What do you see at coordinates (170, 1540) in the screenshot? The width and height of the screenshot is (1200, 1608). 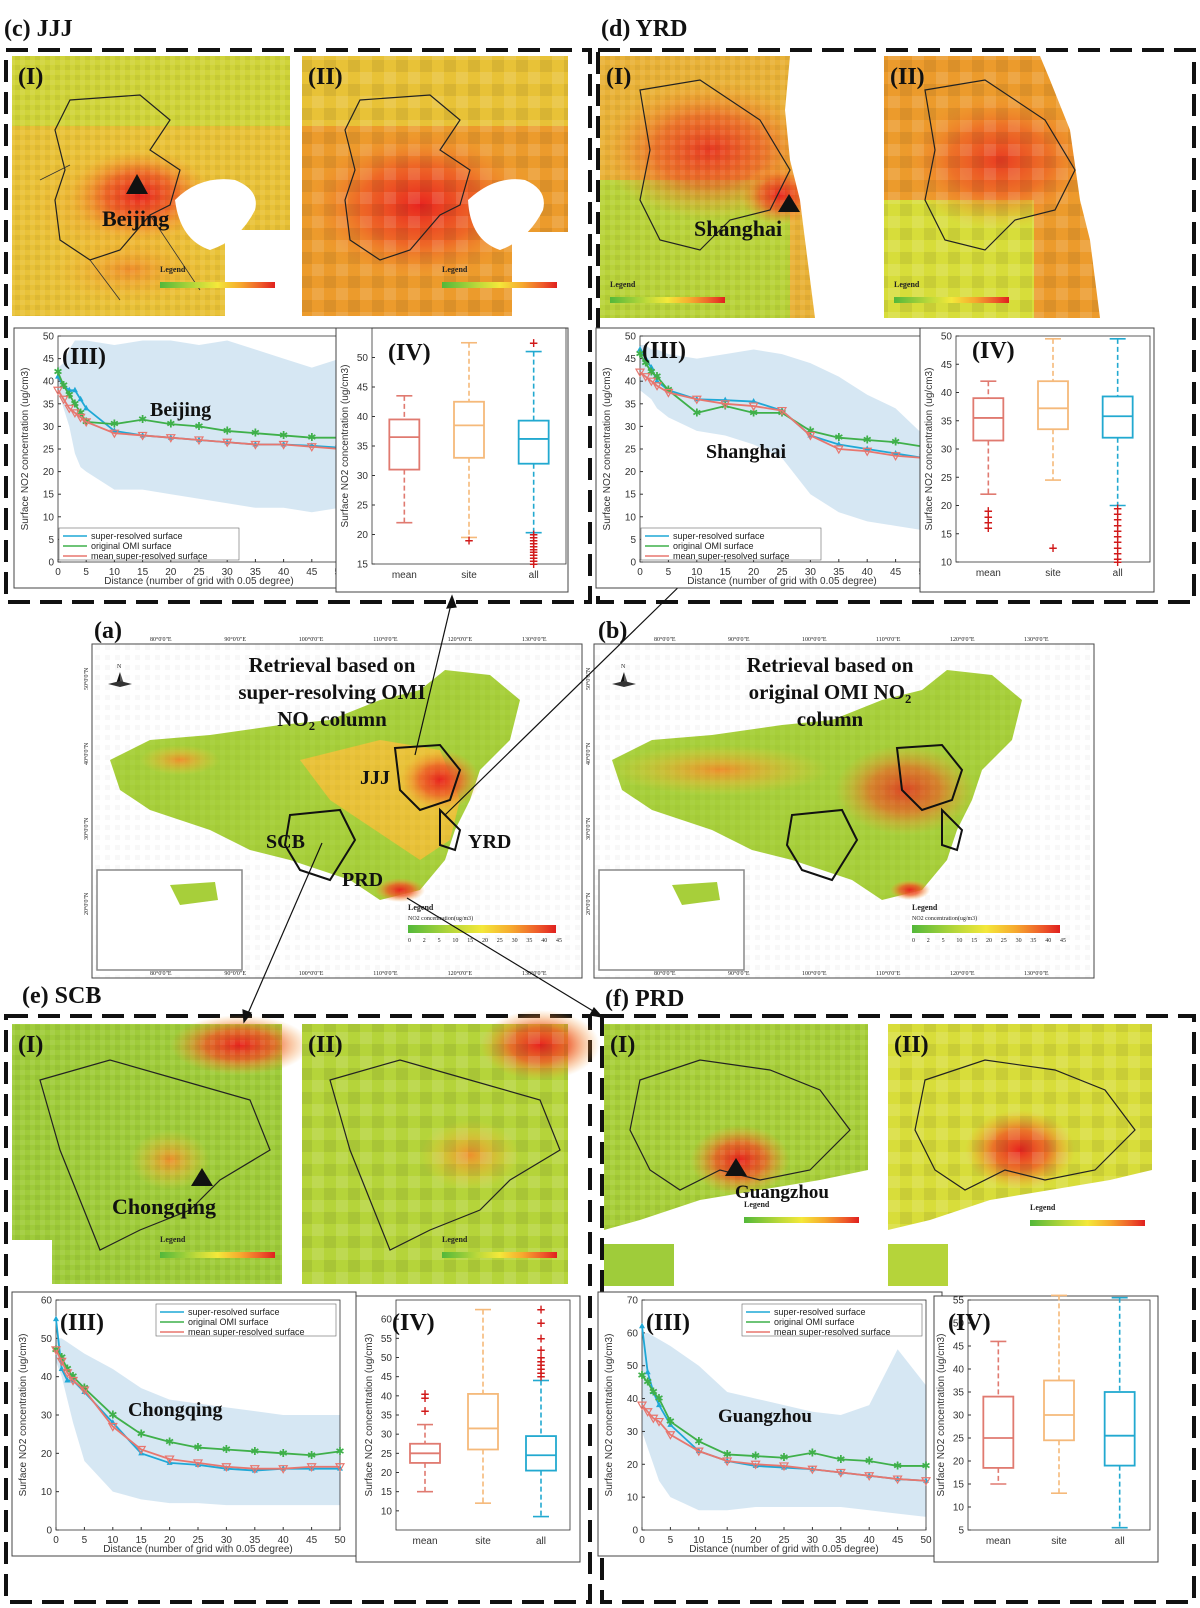 I see `x-tick-label: 20` at bounding box center [170, 1540].